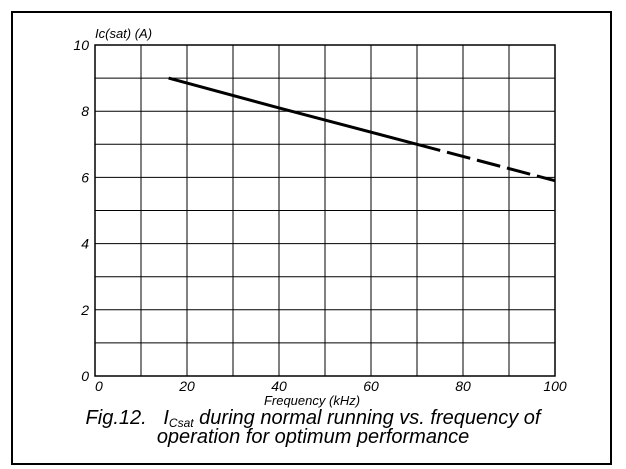  I want to click on series-line-dashed, so click(486, 162).